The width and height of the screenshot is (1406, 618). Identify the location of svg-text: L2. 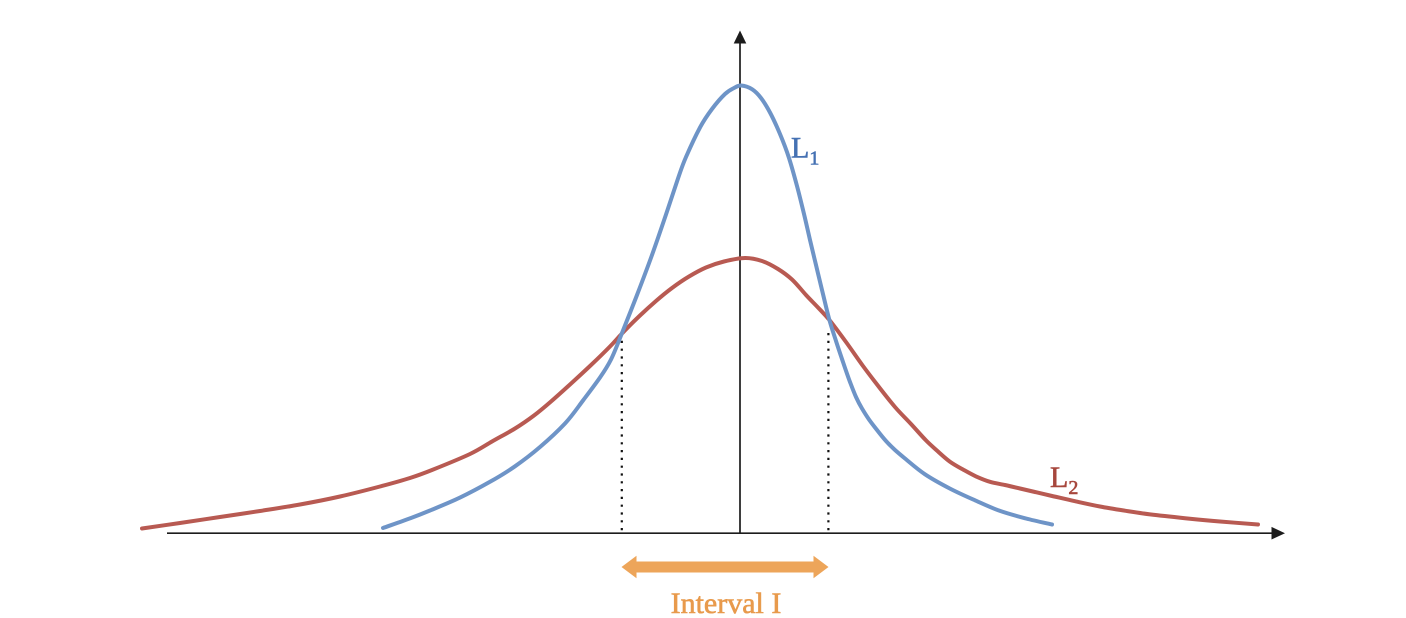
(1064, 480).